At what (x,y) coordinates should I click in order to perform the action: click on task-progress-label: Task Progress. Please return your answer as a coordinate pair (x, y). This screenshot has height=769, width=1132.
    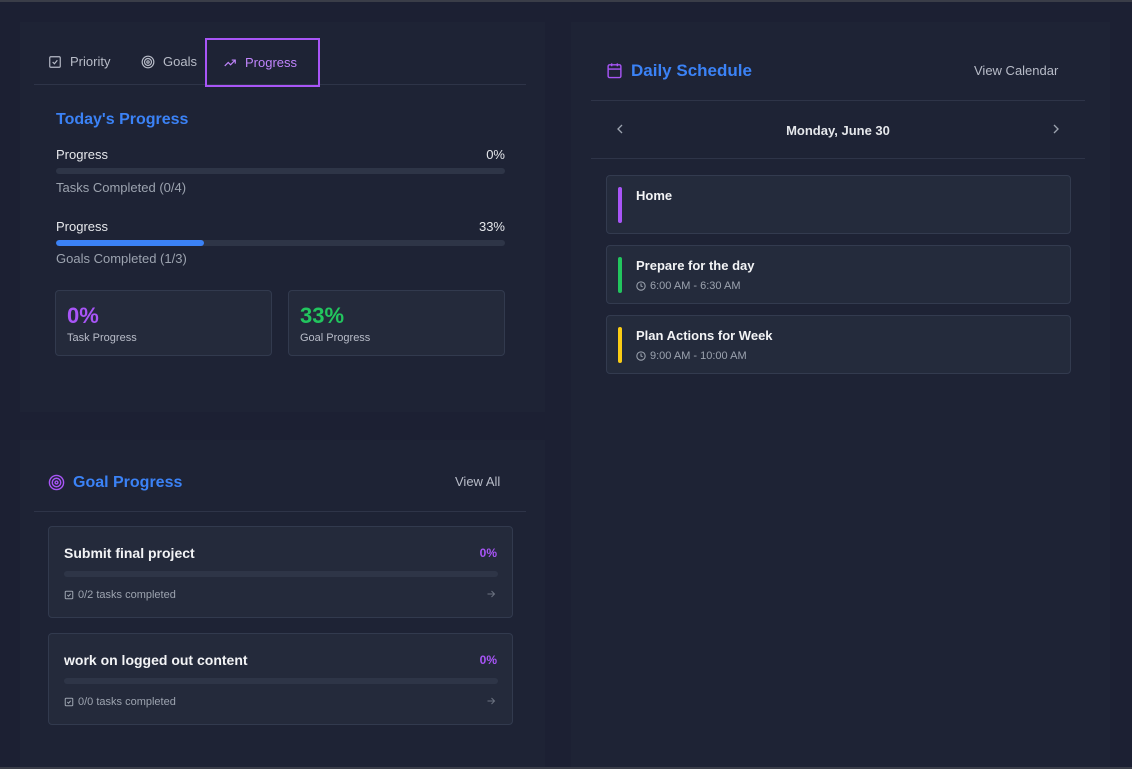
    Looking at the image, I should click on (102, 338).